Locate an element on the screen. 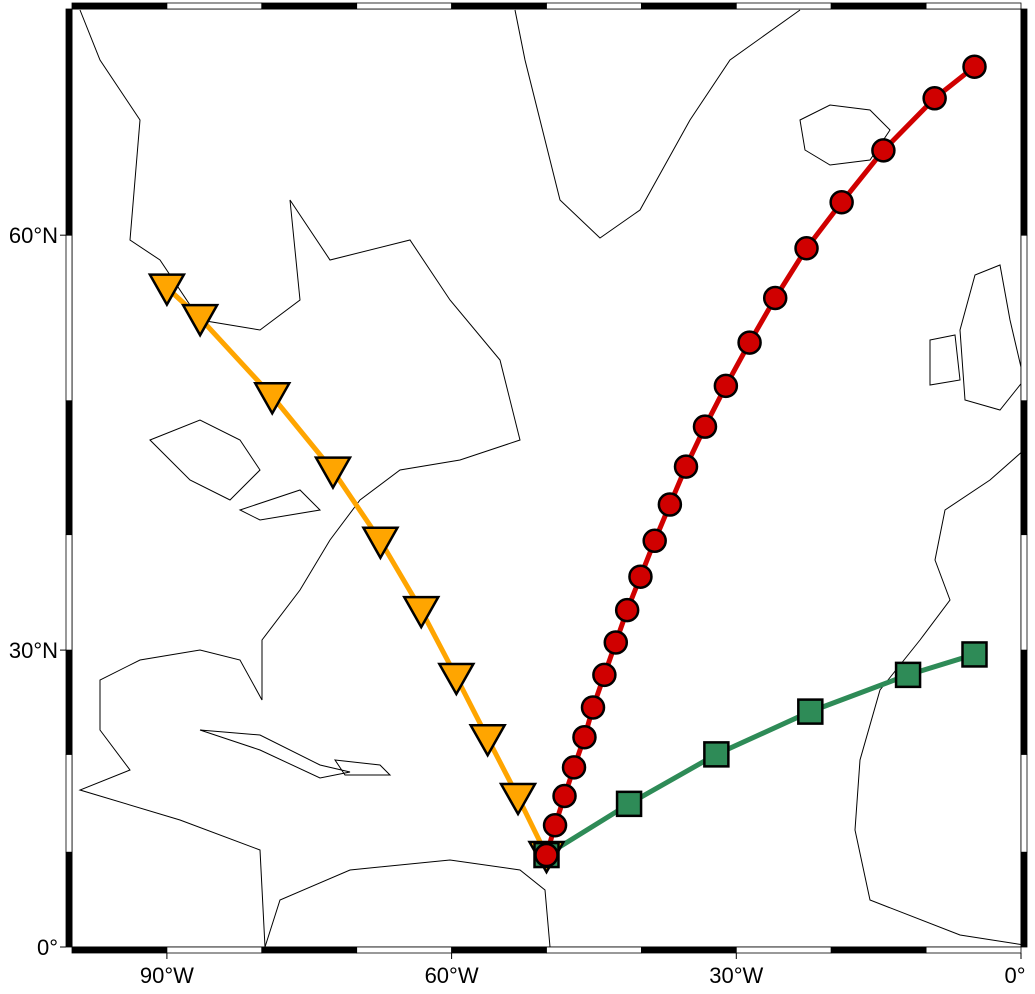 Image resolution: width=1035 pixels, height=994 pixels. greenland is located at coordinates (657, 124).